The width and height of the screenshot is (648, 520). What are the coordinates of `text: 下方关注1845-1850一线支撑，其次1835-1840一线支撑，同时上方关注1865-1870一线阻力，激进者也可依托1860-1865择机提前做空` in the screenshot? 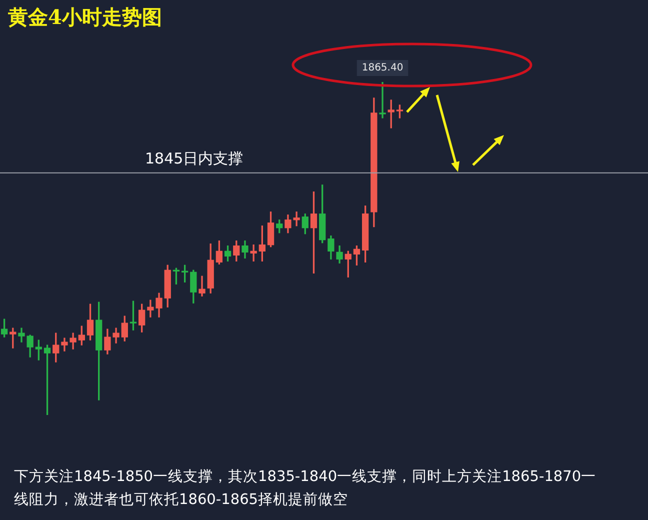 It's located at (306, 489).